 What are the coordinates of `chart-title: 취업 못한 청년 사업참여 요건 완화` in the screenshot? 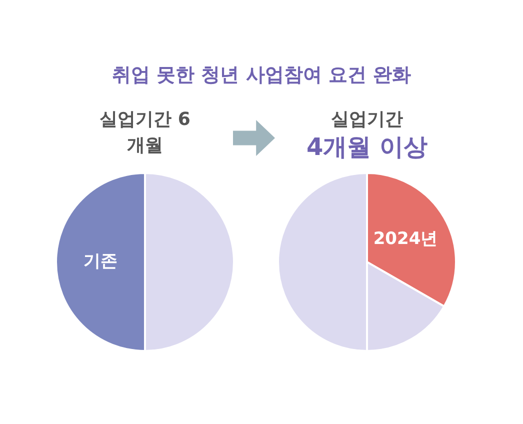 It's located at (261, 75).